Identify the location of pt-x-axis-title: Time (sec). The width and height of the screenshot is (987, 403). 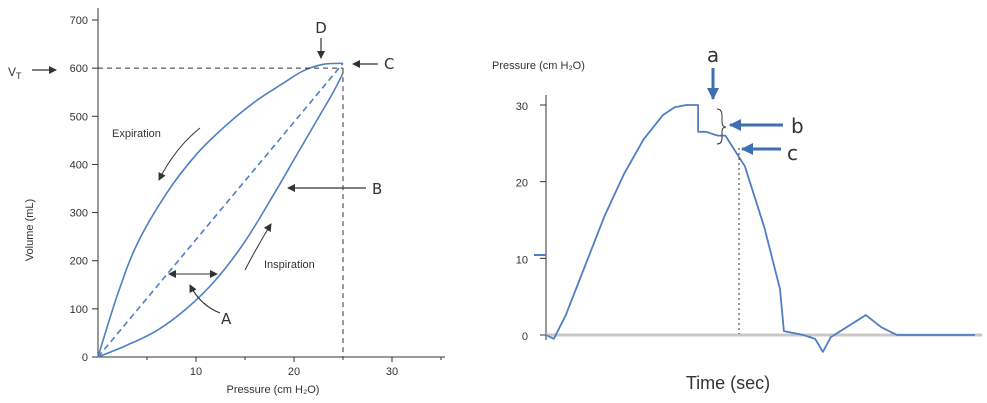
(728, 383).